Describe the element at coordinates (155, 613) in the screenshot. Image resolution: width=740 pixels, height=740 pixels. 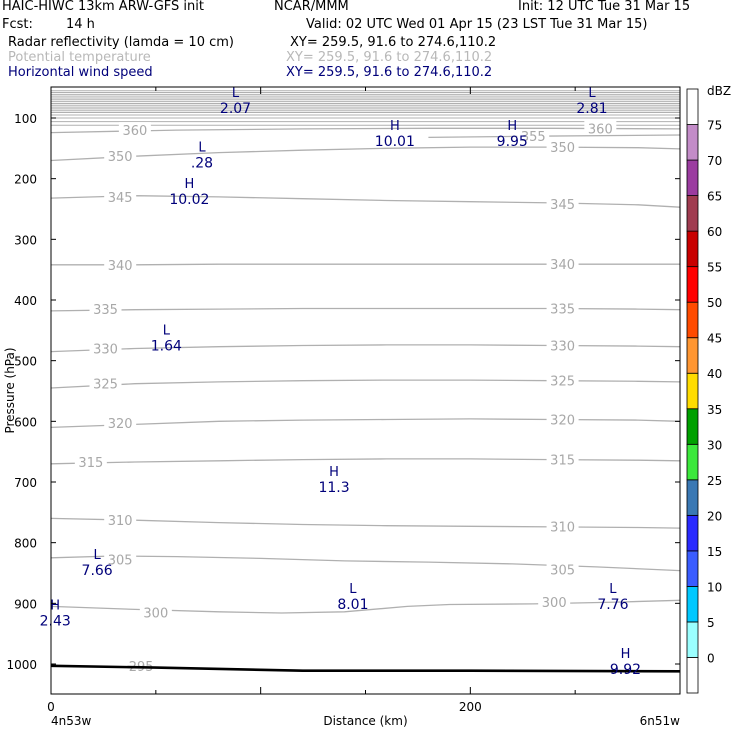
I see `theta-label: 300` at that location.